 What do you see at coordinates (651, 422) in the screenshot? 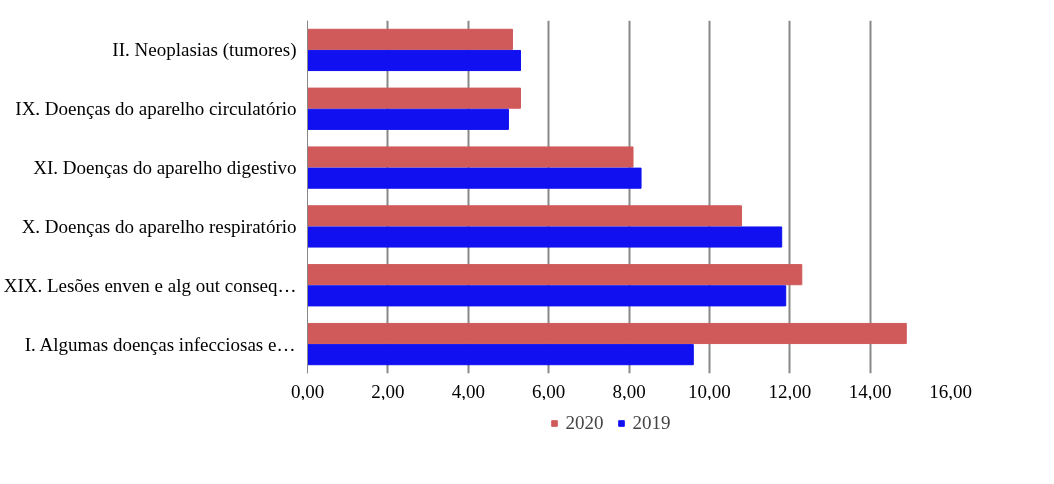
I see `legend-label: 2019` at bounding box center [651, 422].